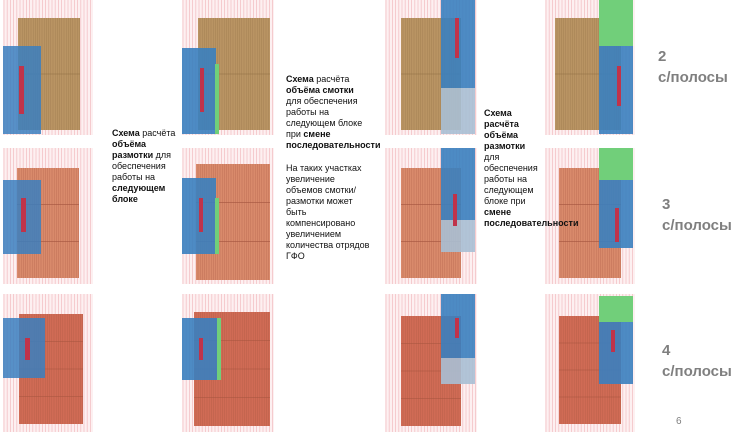 This screenshot has height=438, width=744. I want to click on stripe-label-4: 4 с/полосы, so click(697, 361).